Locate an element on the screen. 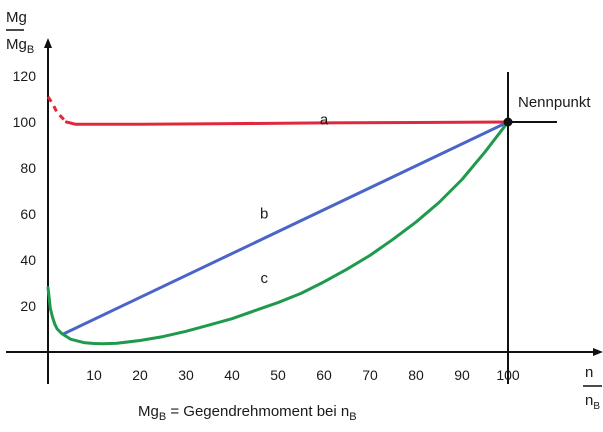 The image size is (603, 432). x-tick-label: 40 is located at coordinates (232, 375).